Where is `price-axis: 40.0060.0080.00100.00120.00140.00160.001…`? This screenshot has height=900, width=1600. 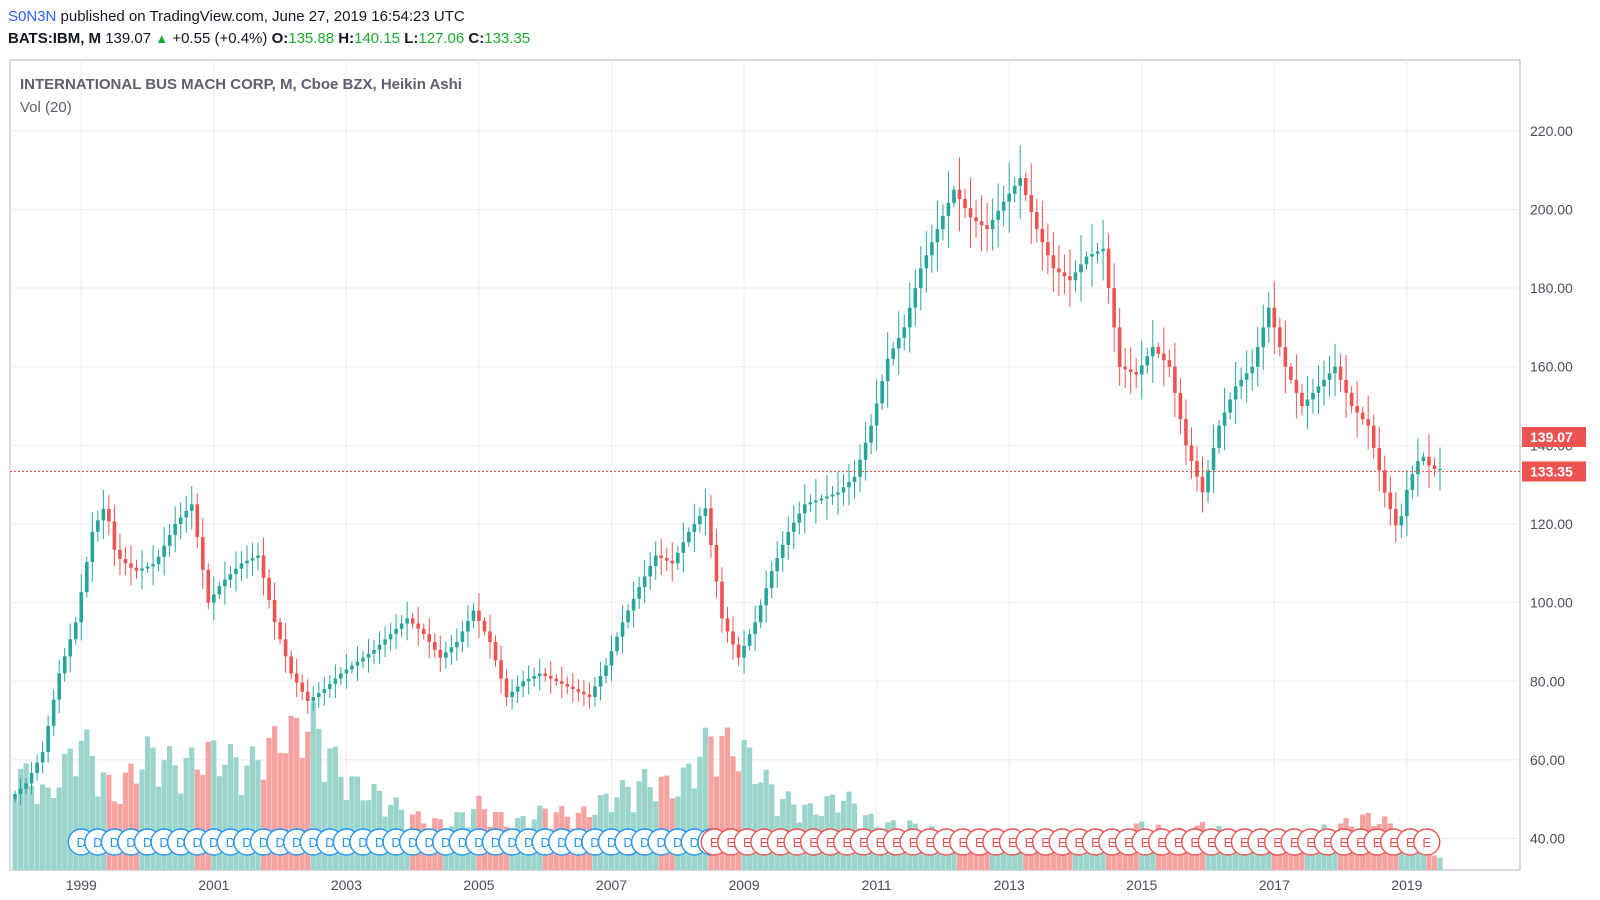 price-axis: 40.0060.0080.00100.00120.00140.00160.001… is located at coordinates (1551, 485).